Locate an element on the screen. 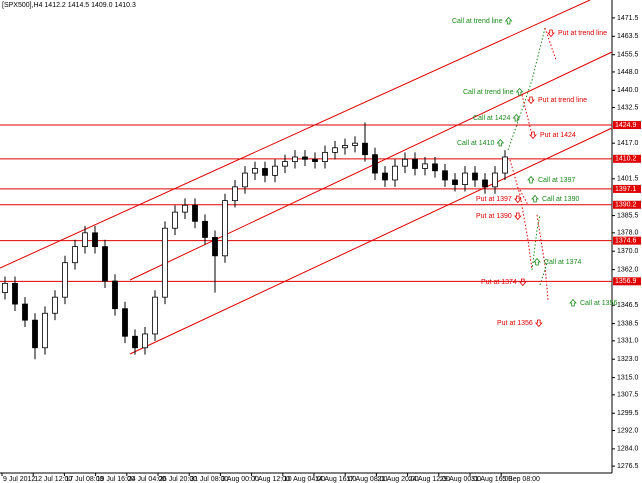 The height and width of the screenshot is (483, 642). x-tick-label: 3 Aug 00:00 is located at coordinates (239, 479).